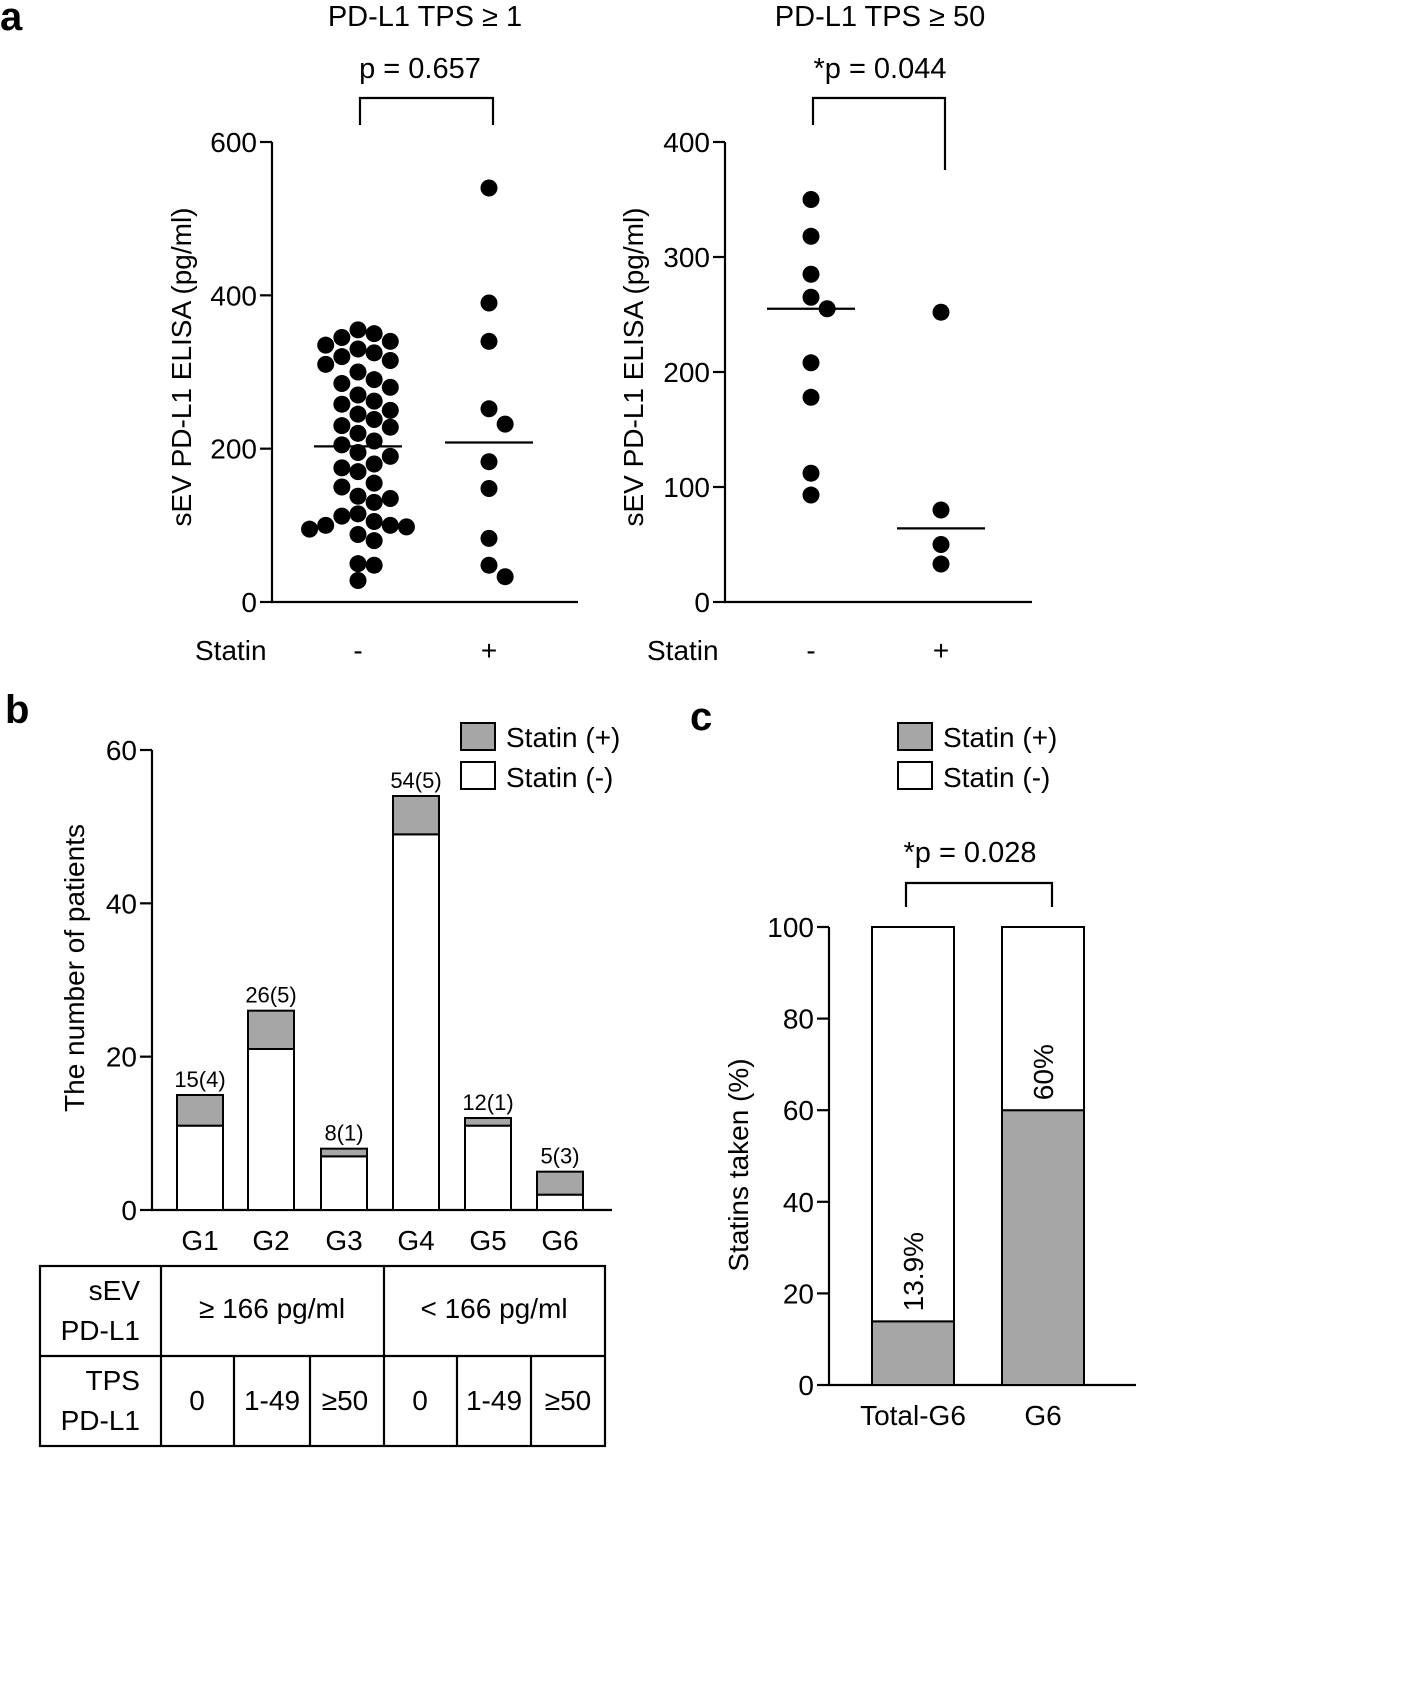  Describe the element at coordinates (113, 1380) in the screenshot. I see `table-row2-header-line1: TPS` at that location.